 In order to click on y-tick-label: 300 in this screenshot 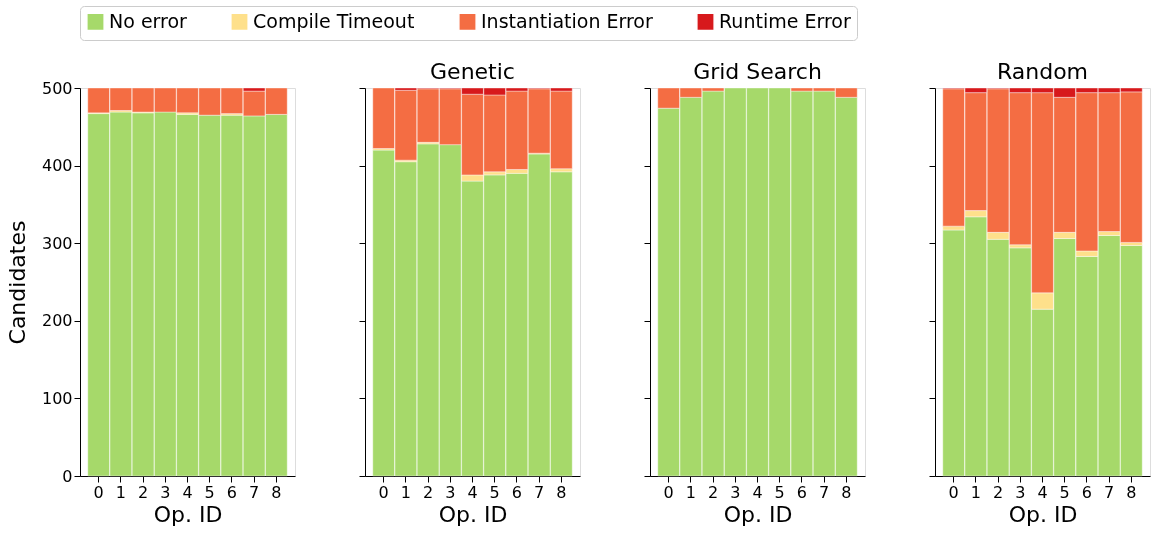, I will do `click(57, 243)`.